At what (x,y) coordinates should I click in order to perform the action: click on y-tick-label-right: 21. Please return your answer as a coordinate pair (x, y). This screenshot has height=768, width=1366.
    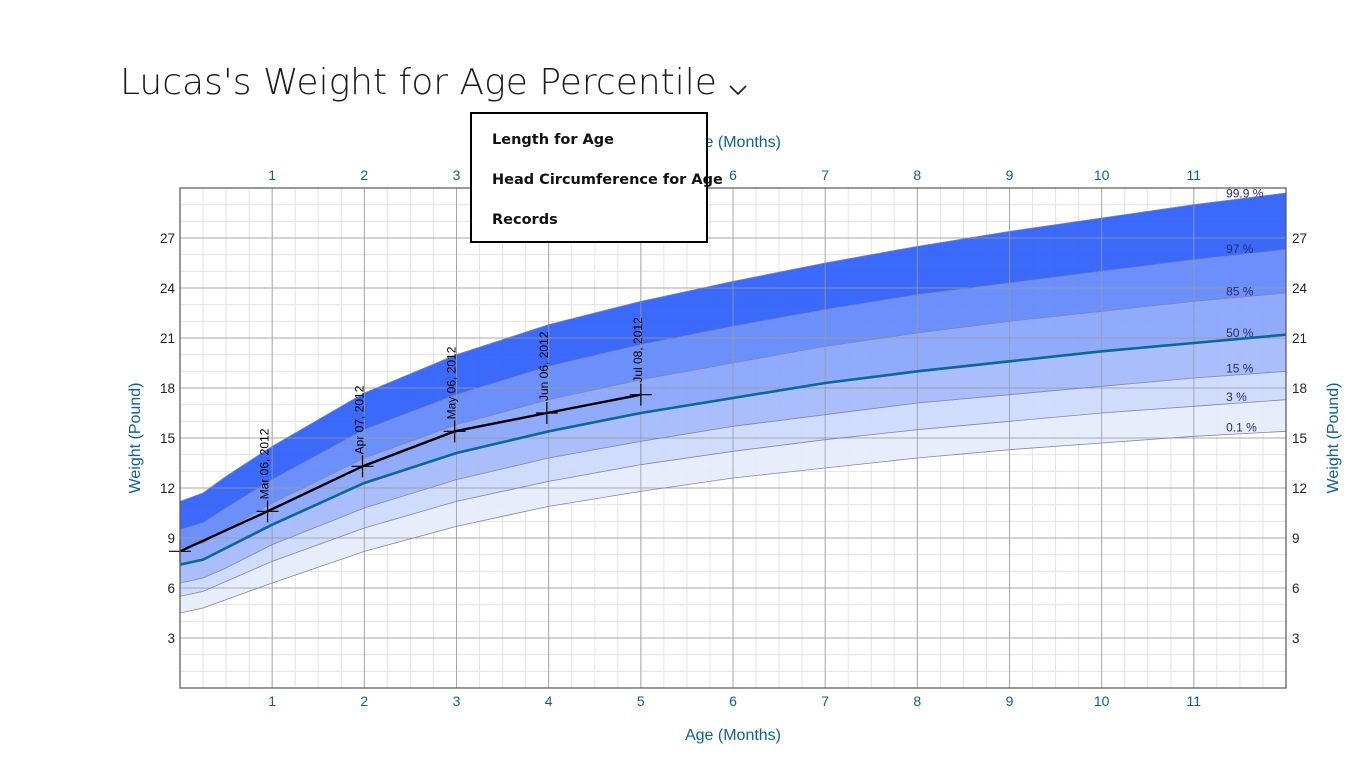
    Looking at the image, I should click on (1299, 338).